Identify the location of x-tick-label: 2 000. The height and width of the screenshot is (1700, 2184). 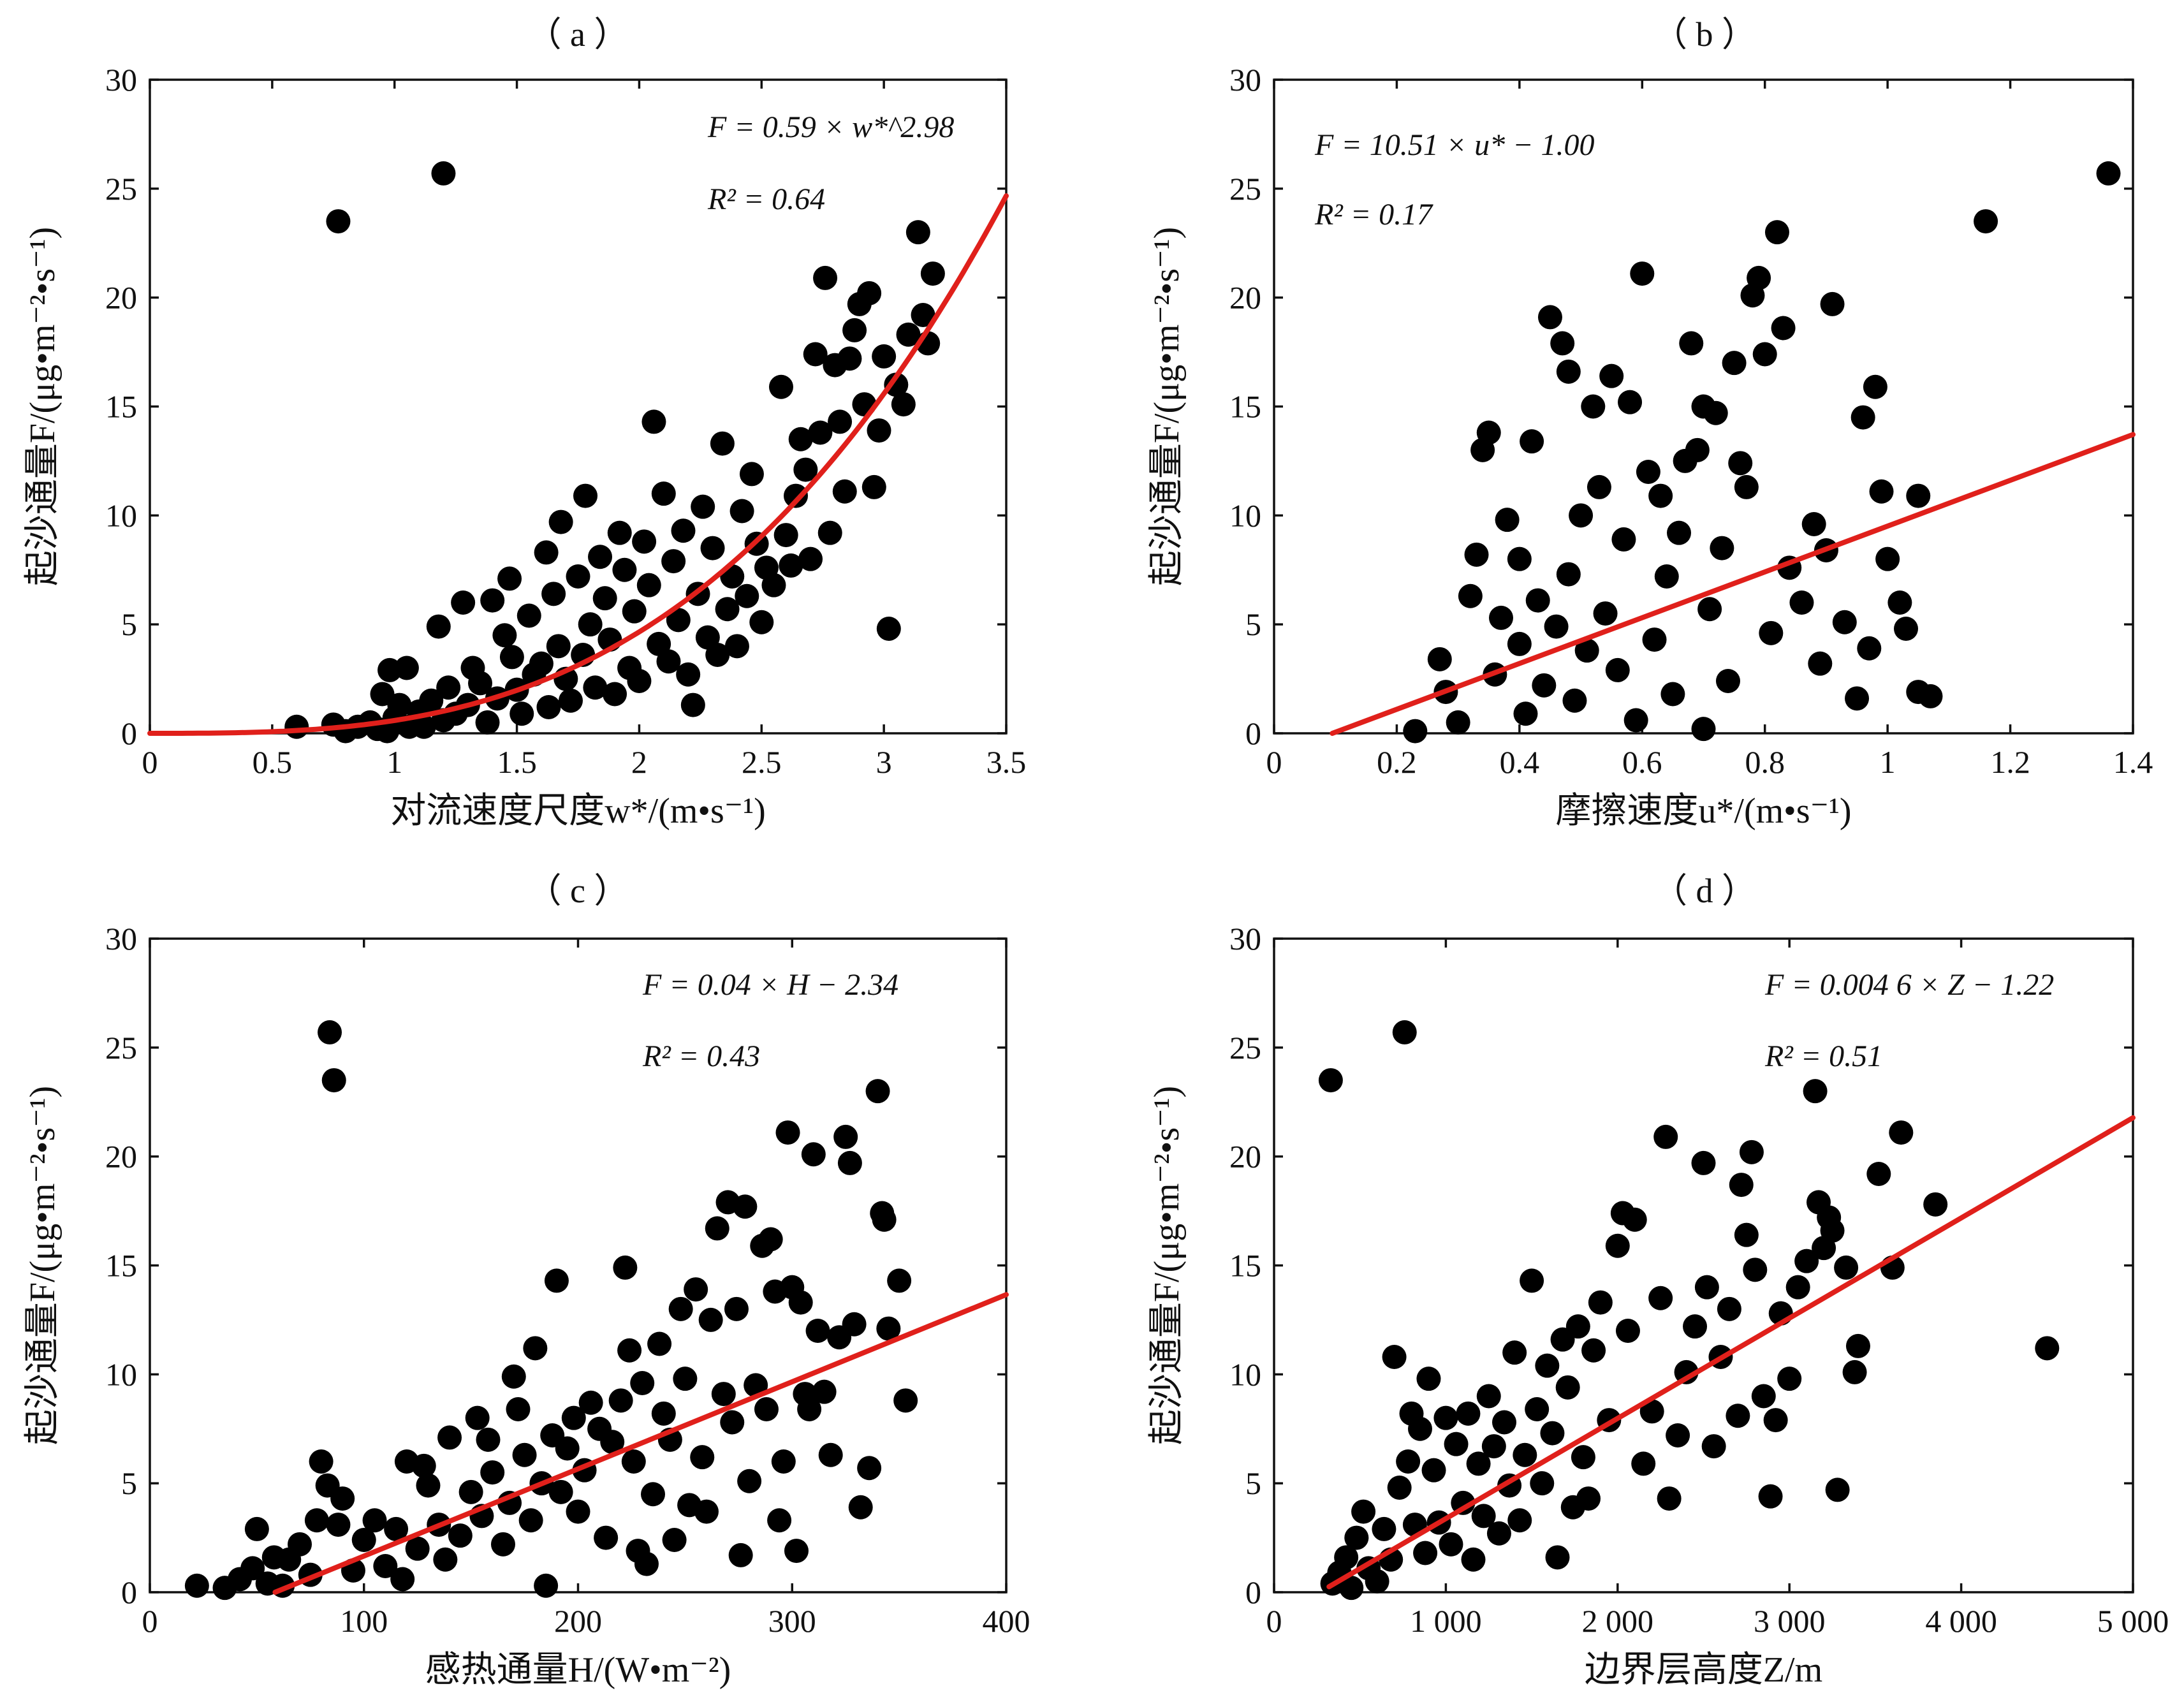
(1618, 1621).